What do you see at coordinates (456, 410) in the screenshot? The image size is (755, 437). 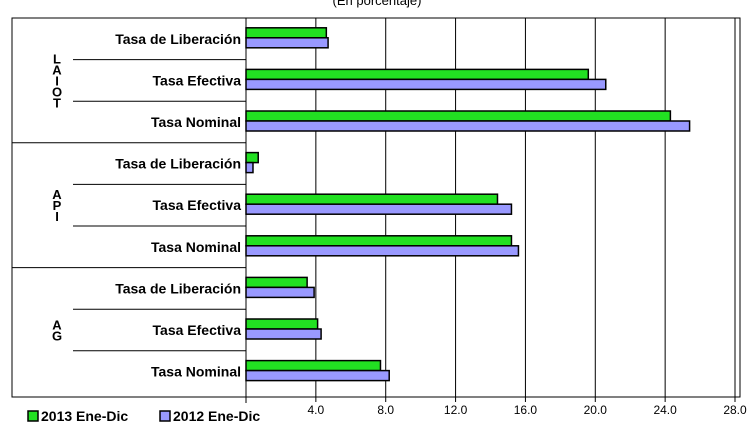 I see `tick-label: 12.0` at bounding box center [456, 410].